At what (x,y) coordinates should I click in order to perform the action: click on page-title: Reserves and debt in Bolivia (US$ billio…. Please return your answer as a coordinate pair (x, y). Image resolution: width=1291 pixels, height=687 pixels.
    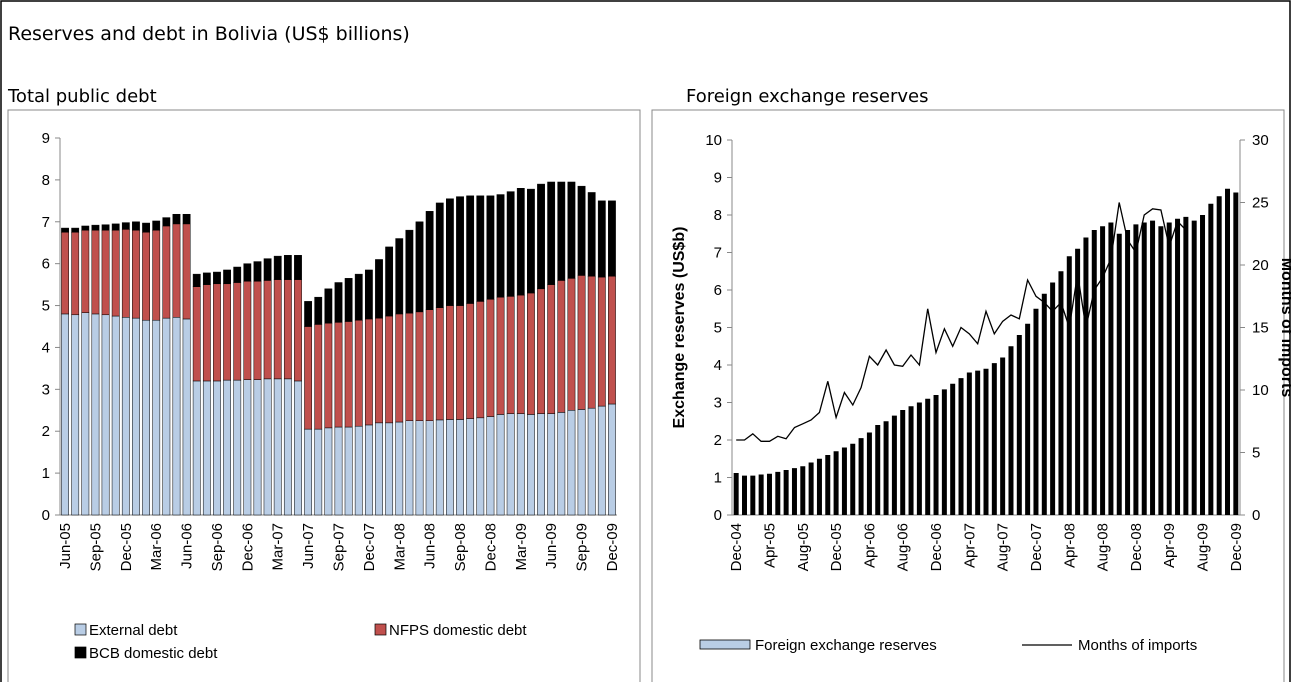
    Looking at the image, I should click on (209, 34).